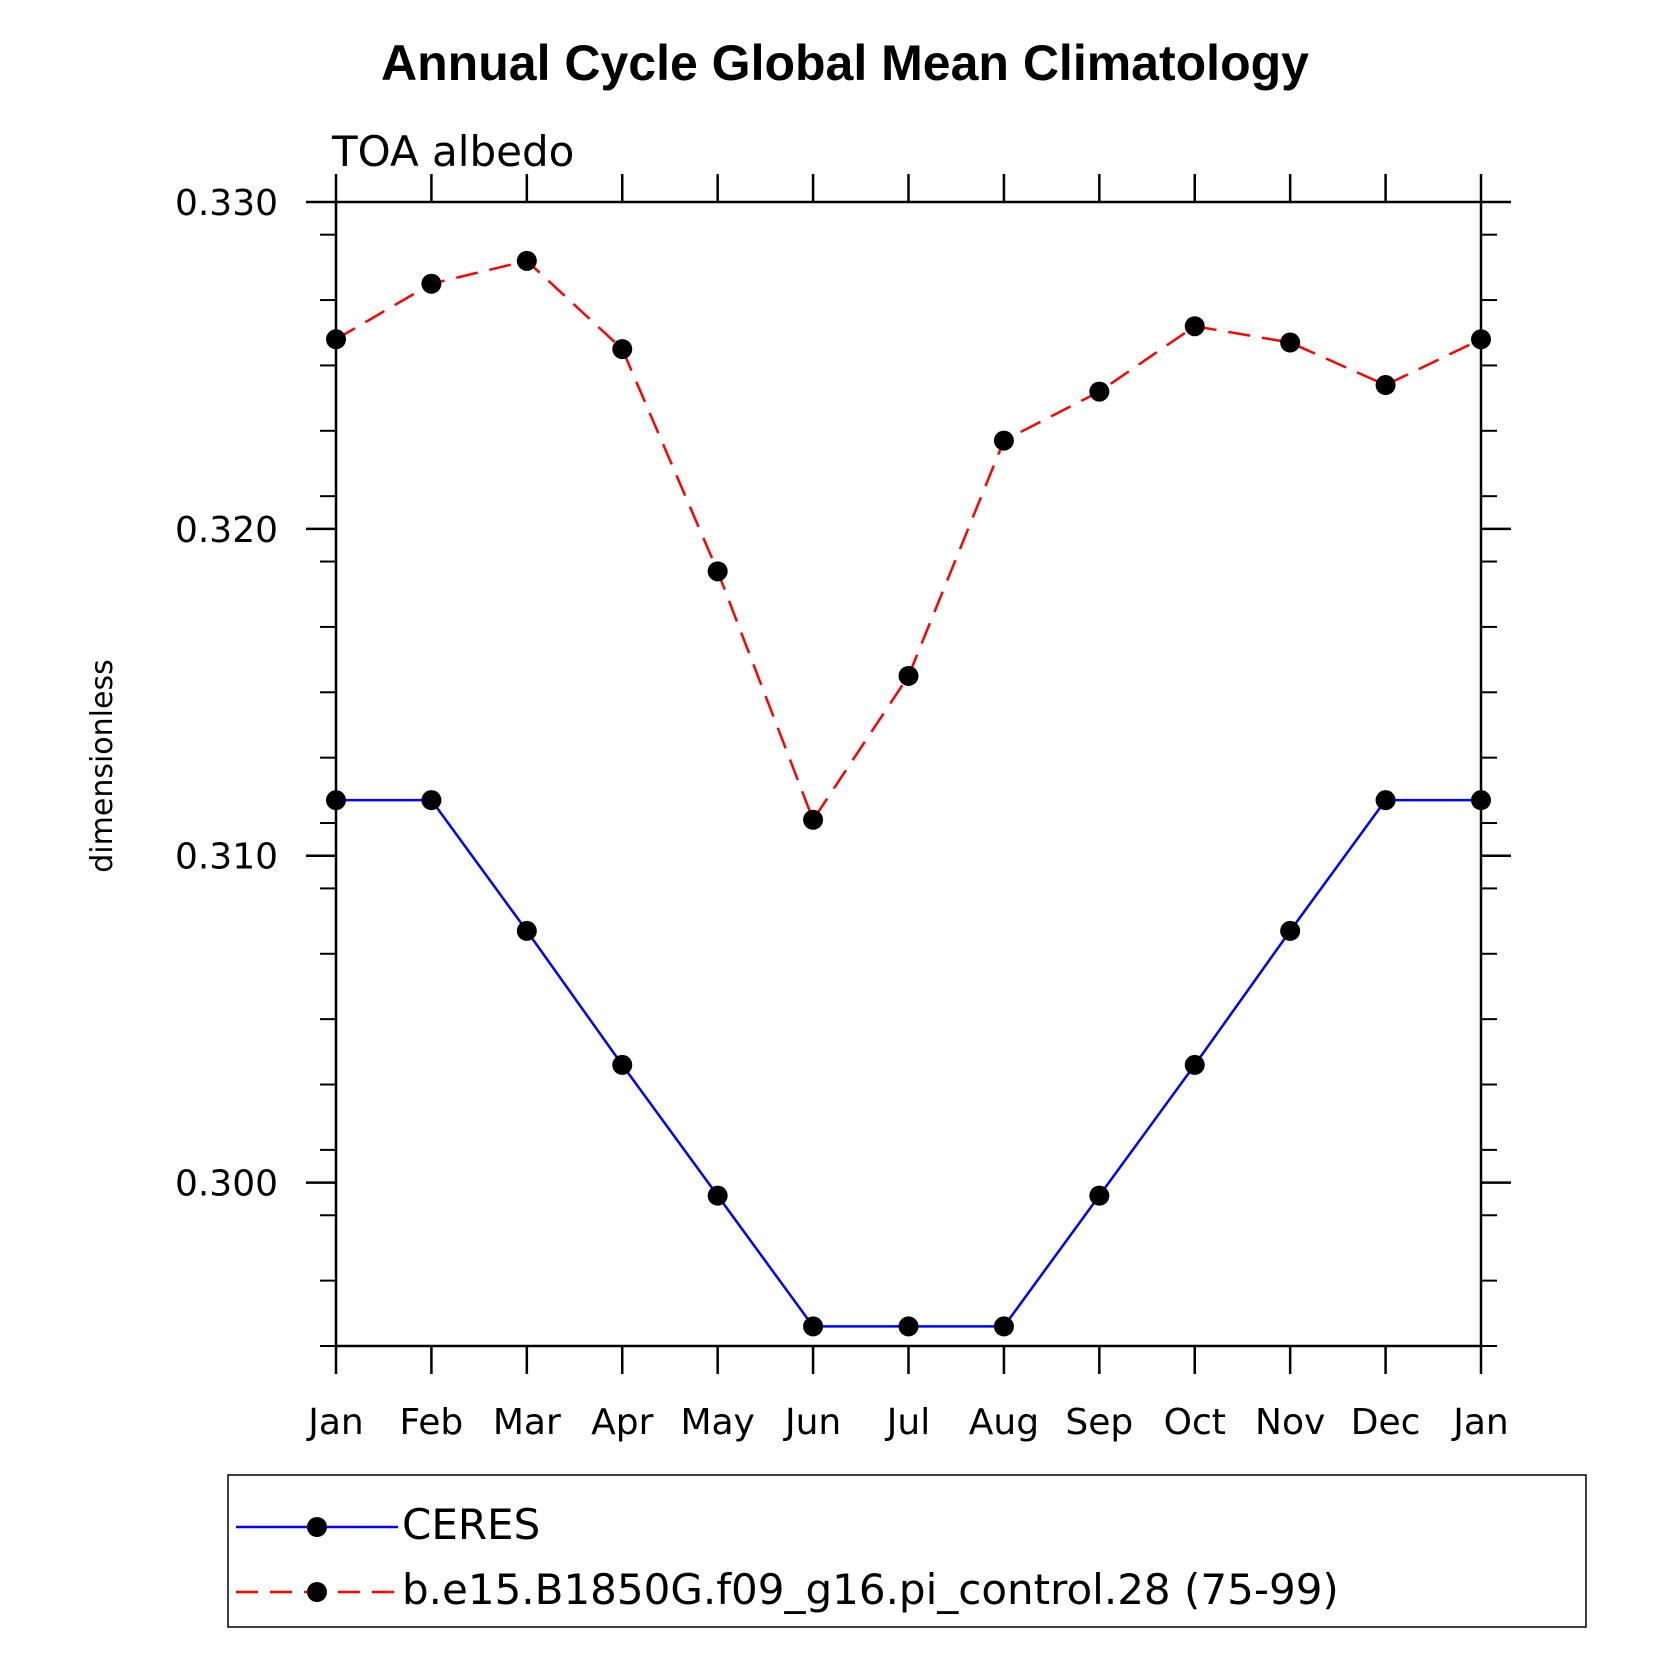  What do you see at coordinates (226, 1184) in the screenshot?
I see `y-tick-label: 0.300` at bounding box center [226, 1184].